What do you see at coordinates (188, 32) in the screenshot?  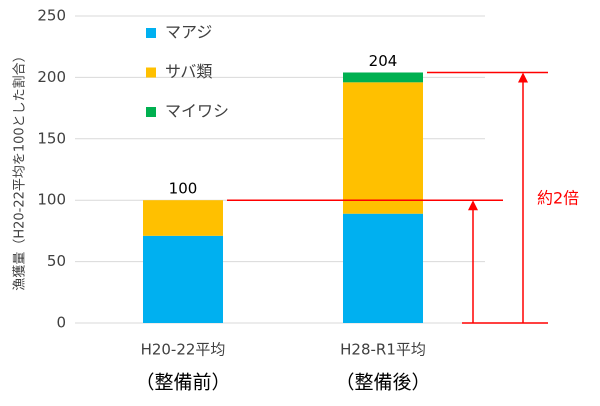 I see `legend-label: マアジ` at bounding box center [188, 32].